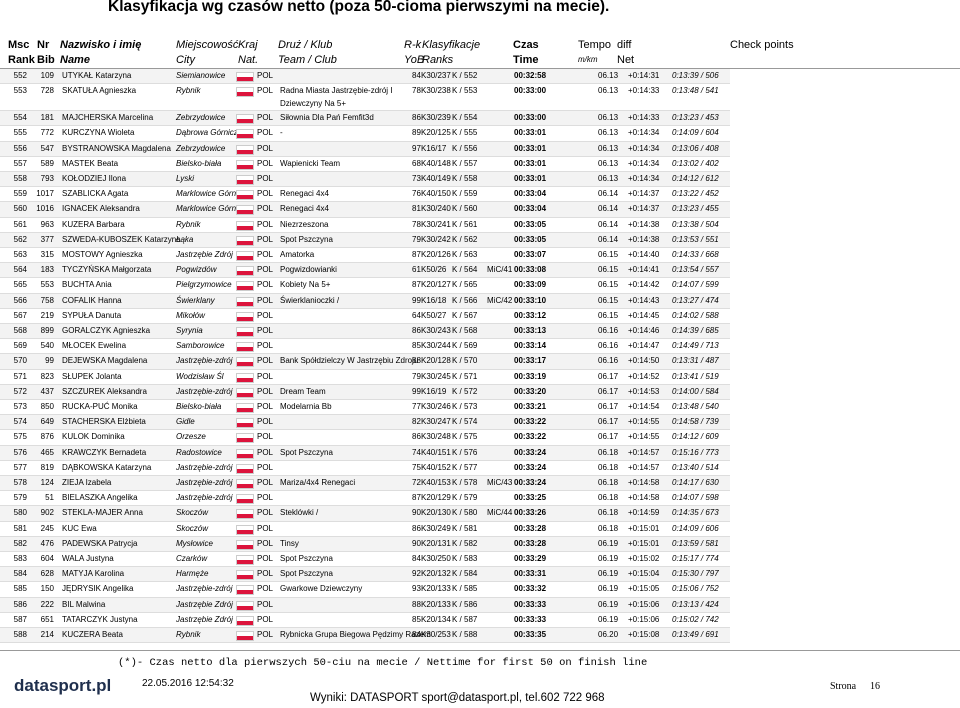 This screenshot has height=708, width=960. What do you see at coordinates (308, 270) in the screenshot?
I see `team: Pogwizdowianki` at bounding box center [308, 270].